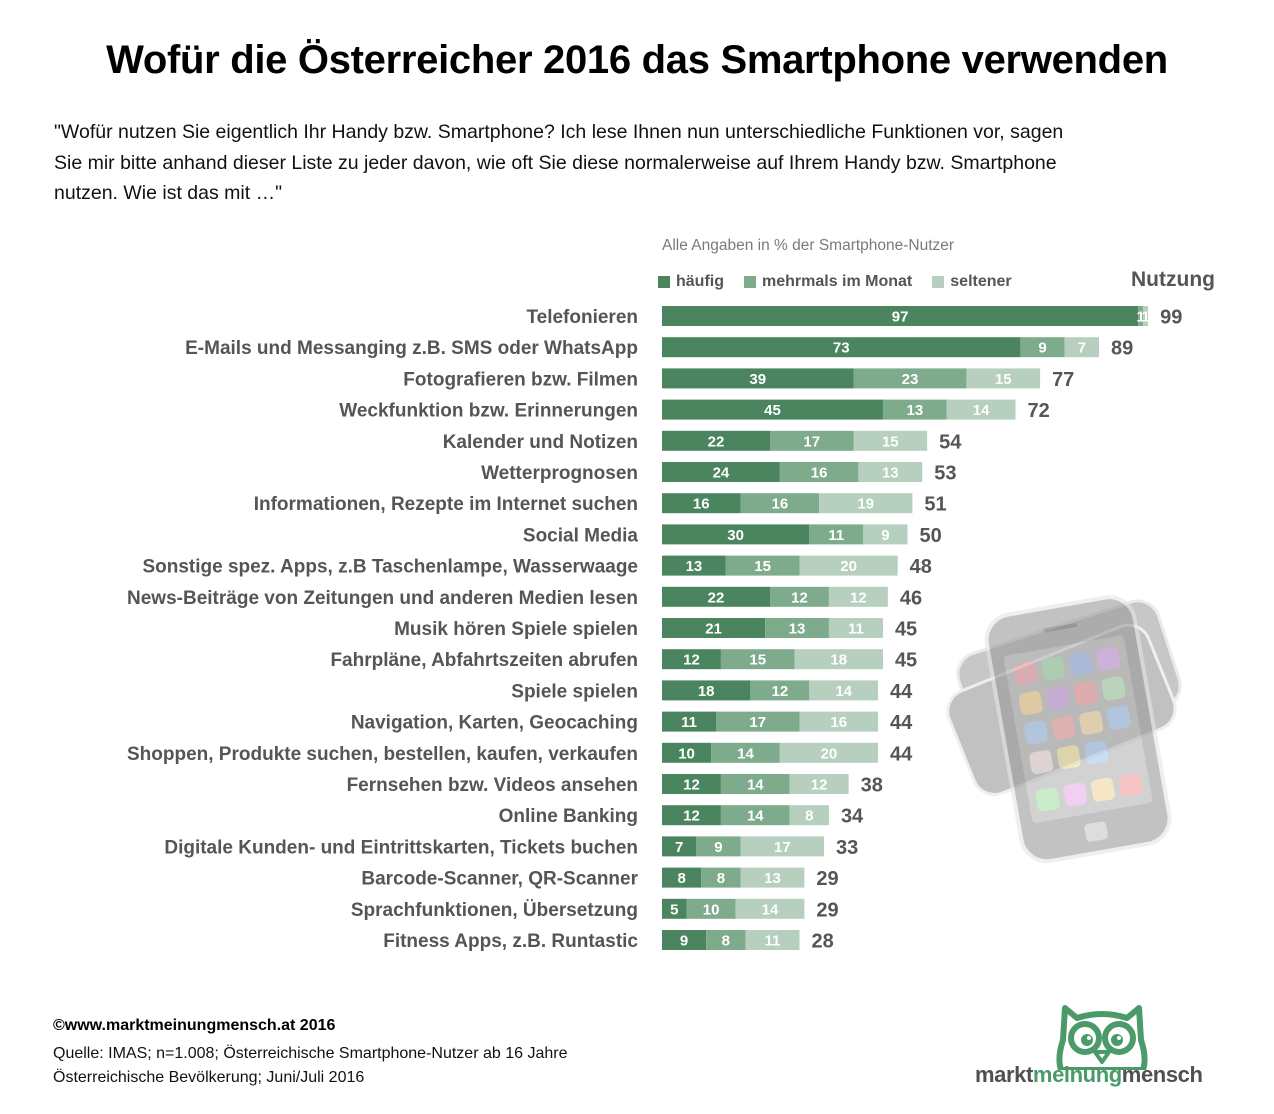 Image resolution: width=1274 pixels, height=1114 pixels. Describe the element at coordinates (194, 1025) in the screenshot. I see `copyright-text: ©www.marktmeinungmensch.at 2016` at that location.